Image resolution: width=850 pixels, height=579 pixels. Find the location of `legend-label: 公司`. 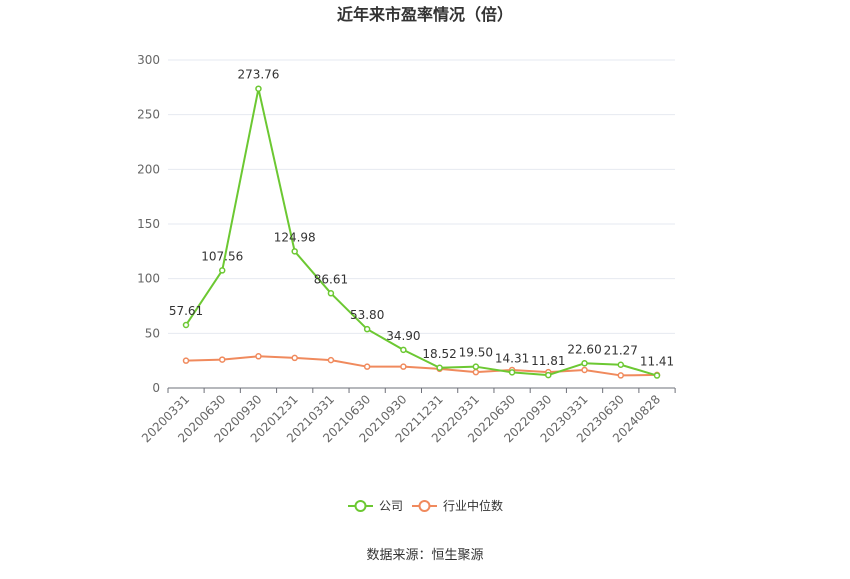

legend-label: 公司 is located at coordinates (391, 506).